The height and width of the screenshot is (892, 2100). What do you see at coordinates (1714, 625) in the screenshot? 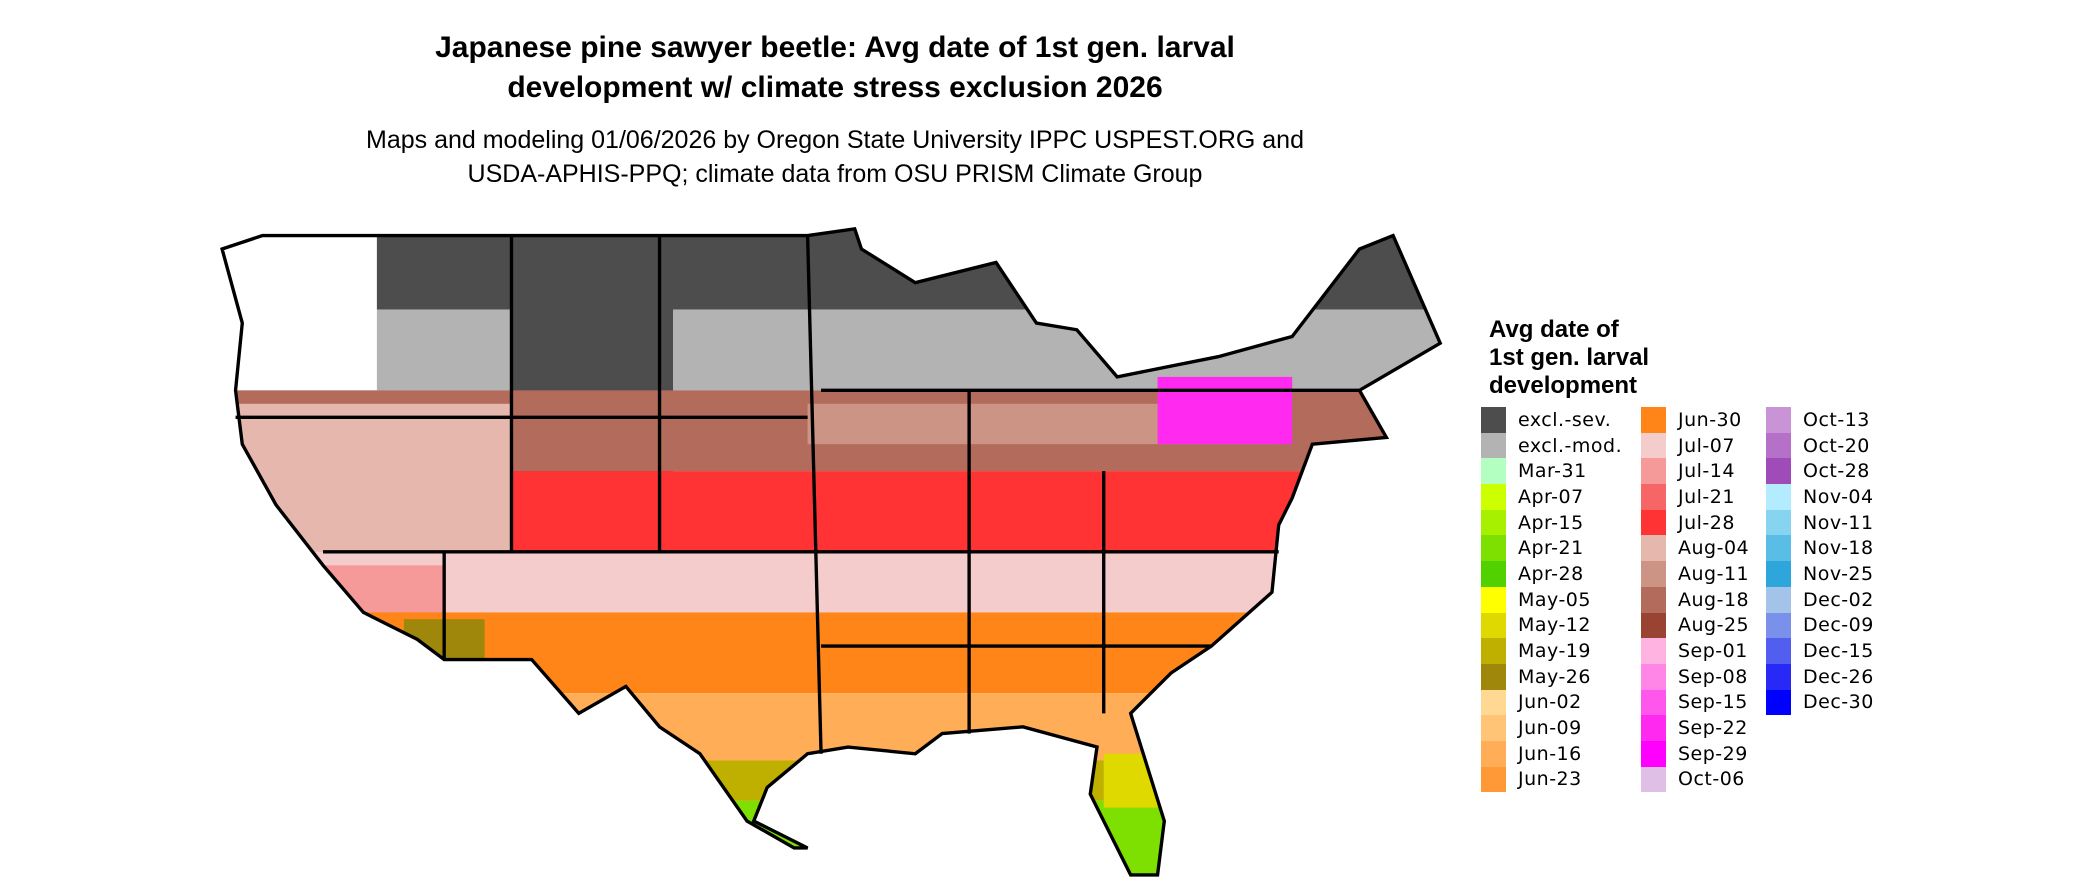
I see `legend-label: Aug-25` at bounding box center [1714, 625].